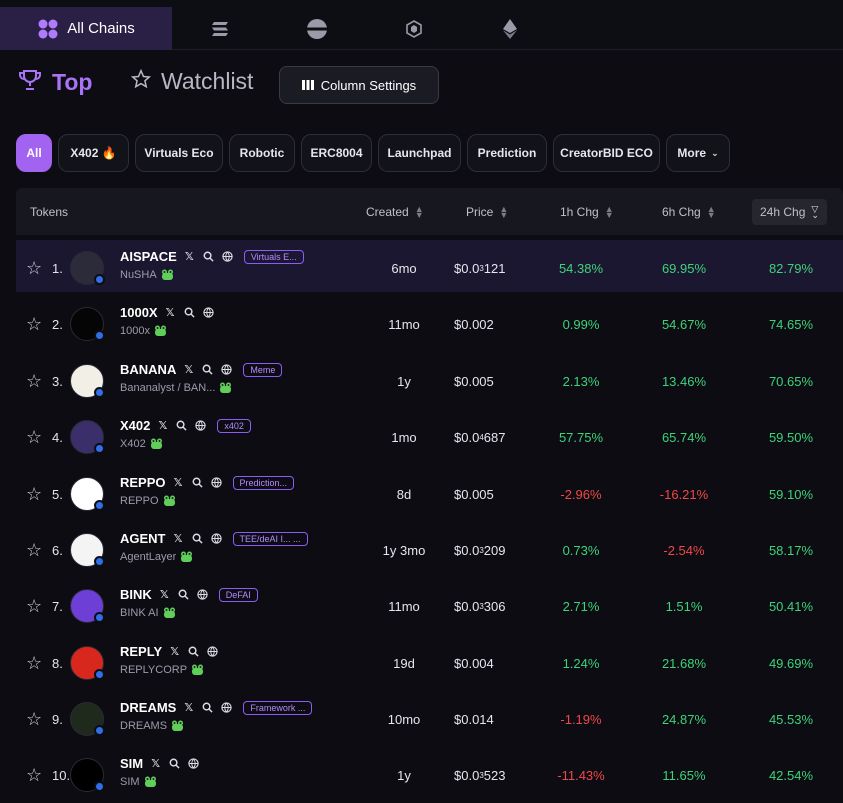  What do you see at coordinates (487, 211) in the screenshot?
I see `col-price: Price ▲ ▼` at bounding box center [487, 211].